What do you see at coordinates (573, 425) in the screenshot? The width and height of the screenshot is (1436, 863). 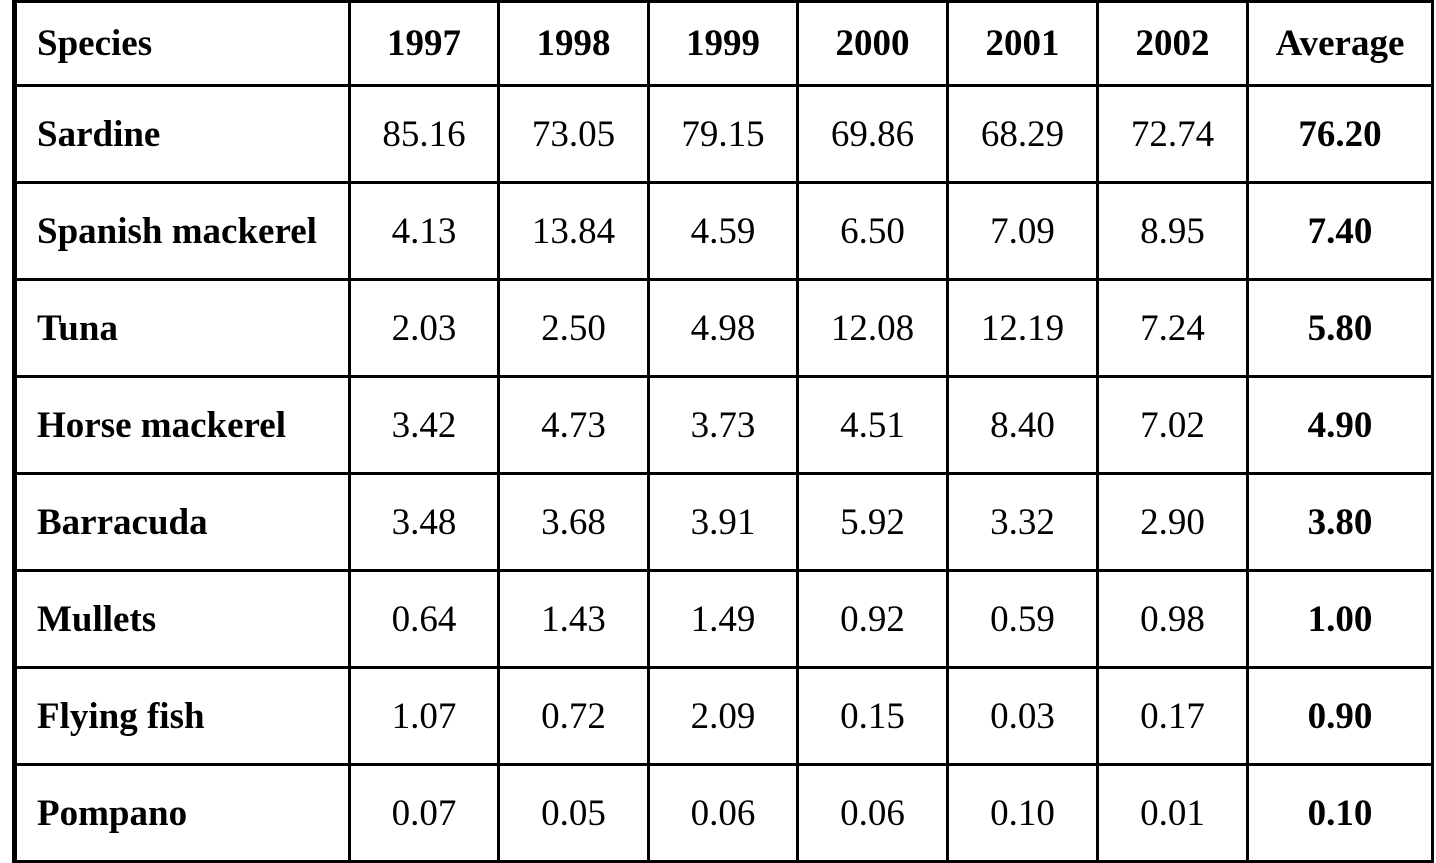 I see `value-cell: 4.73` at bounding box center [573, 425].